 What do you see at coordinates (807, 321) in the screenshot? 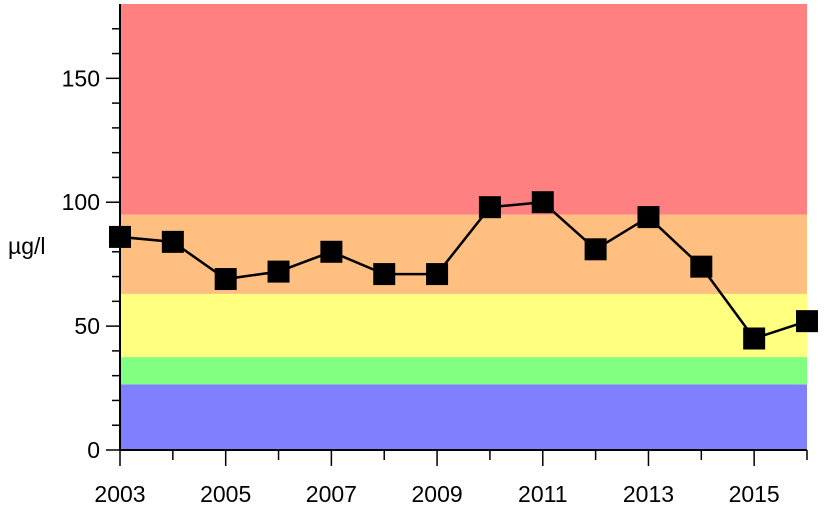
I see `data-point-2016` at bounding box center [807, 321].